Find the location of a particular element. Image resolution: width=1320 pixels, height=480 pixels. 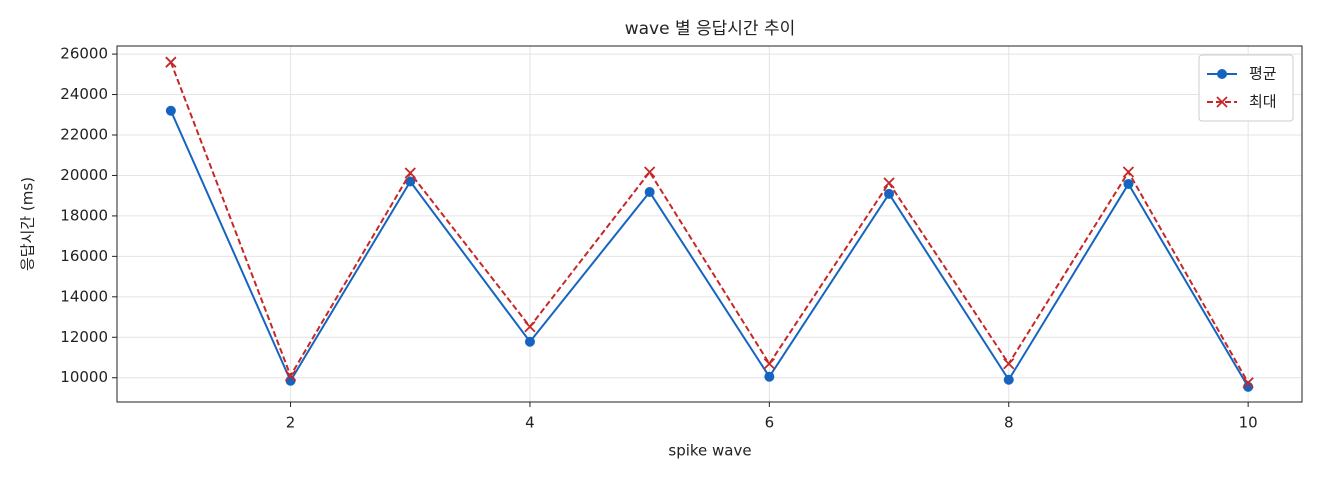

y-tick-label: 20000 is located at coordinates (84, 175).